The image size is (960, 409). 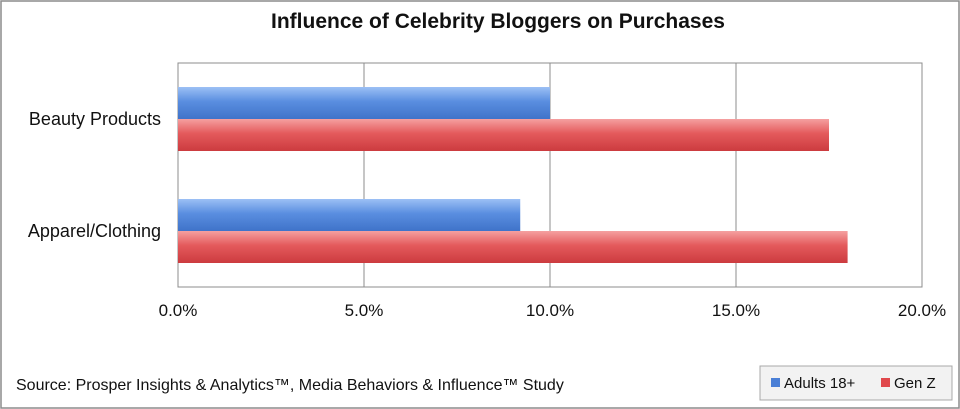 I want to click on legend-label-adults: Adults 18+, so click(x=820, y=383).